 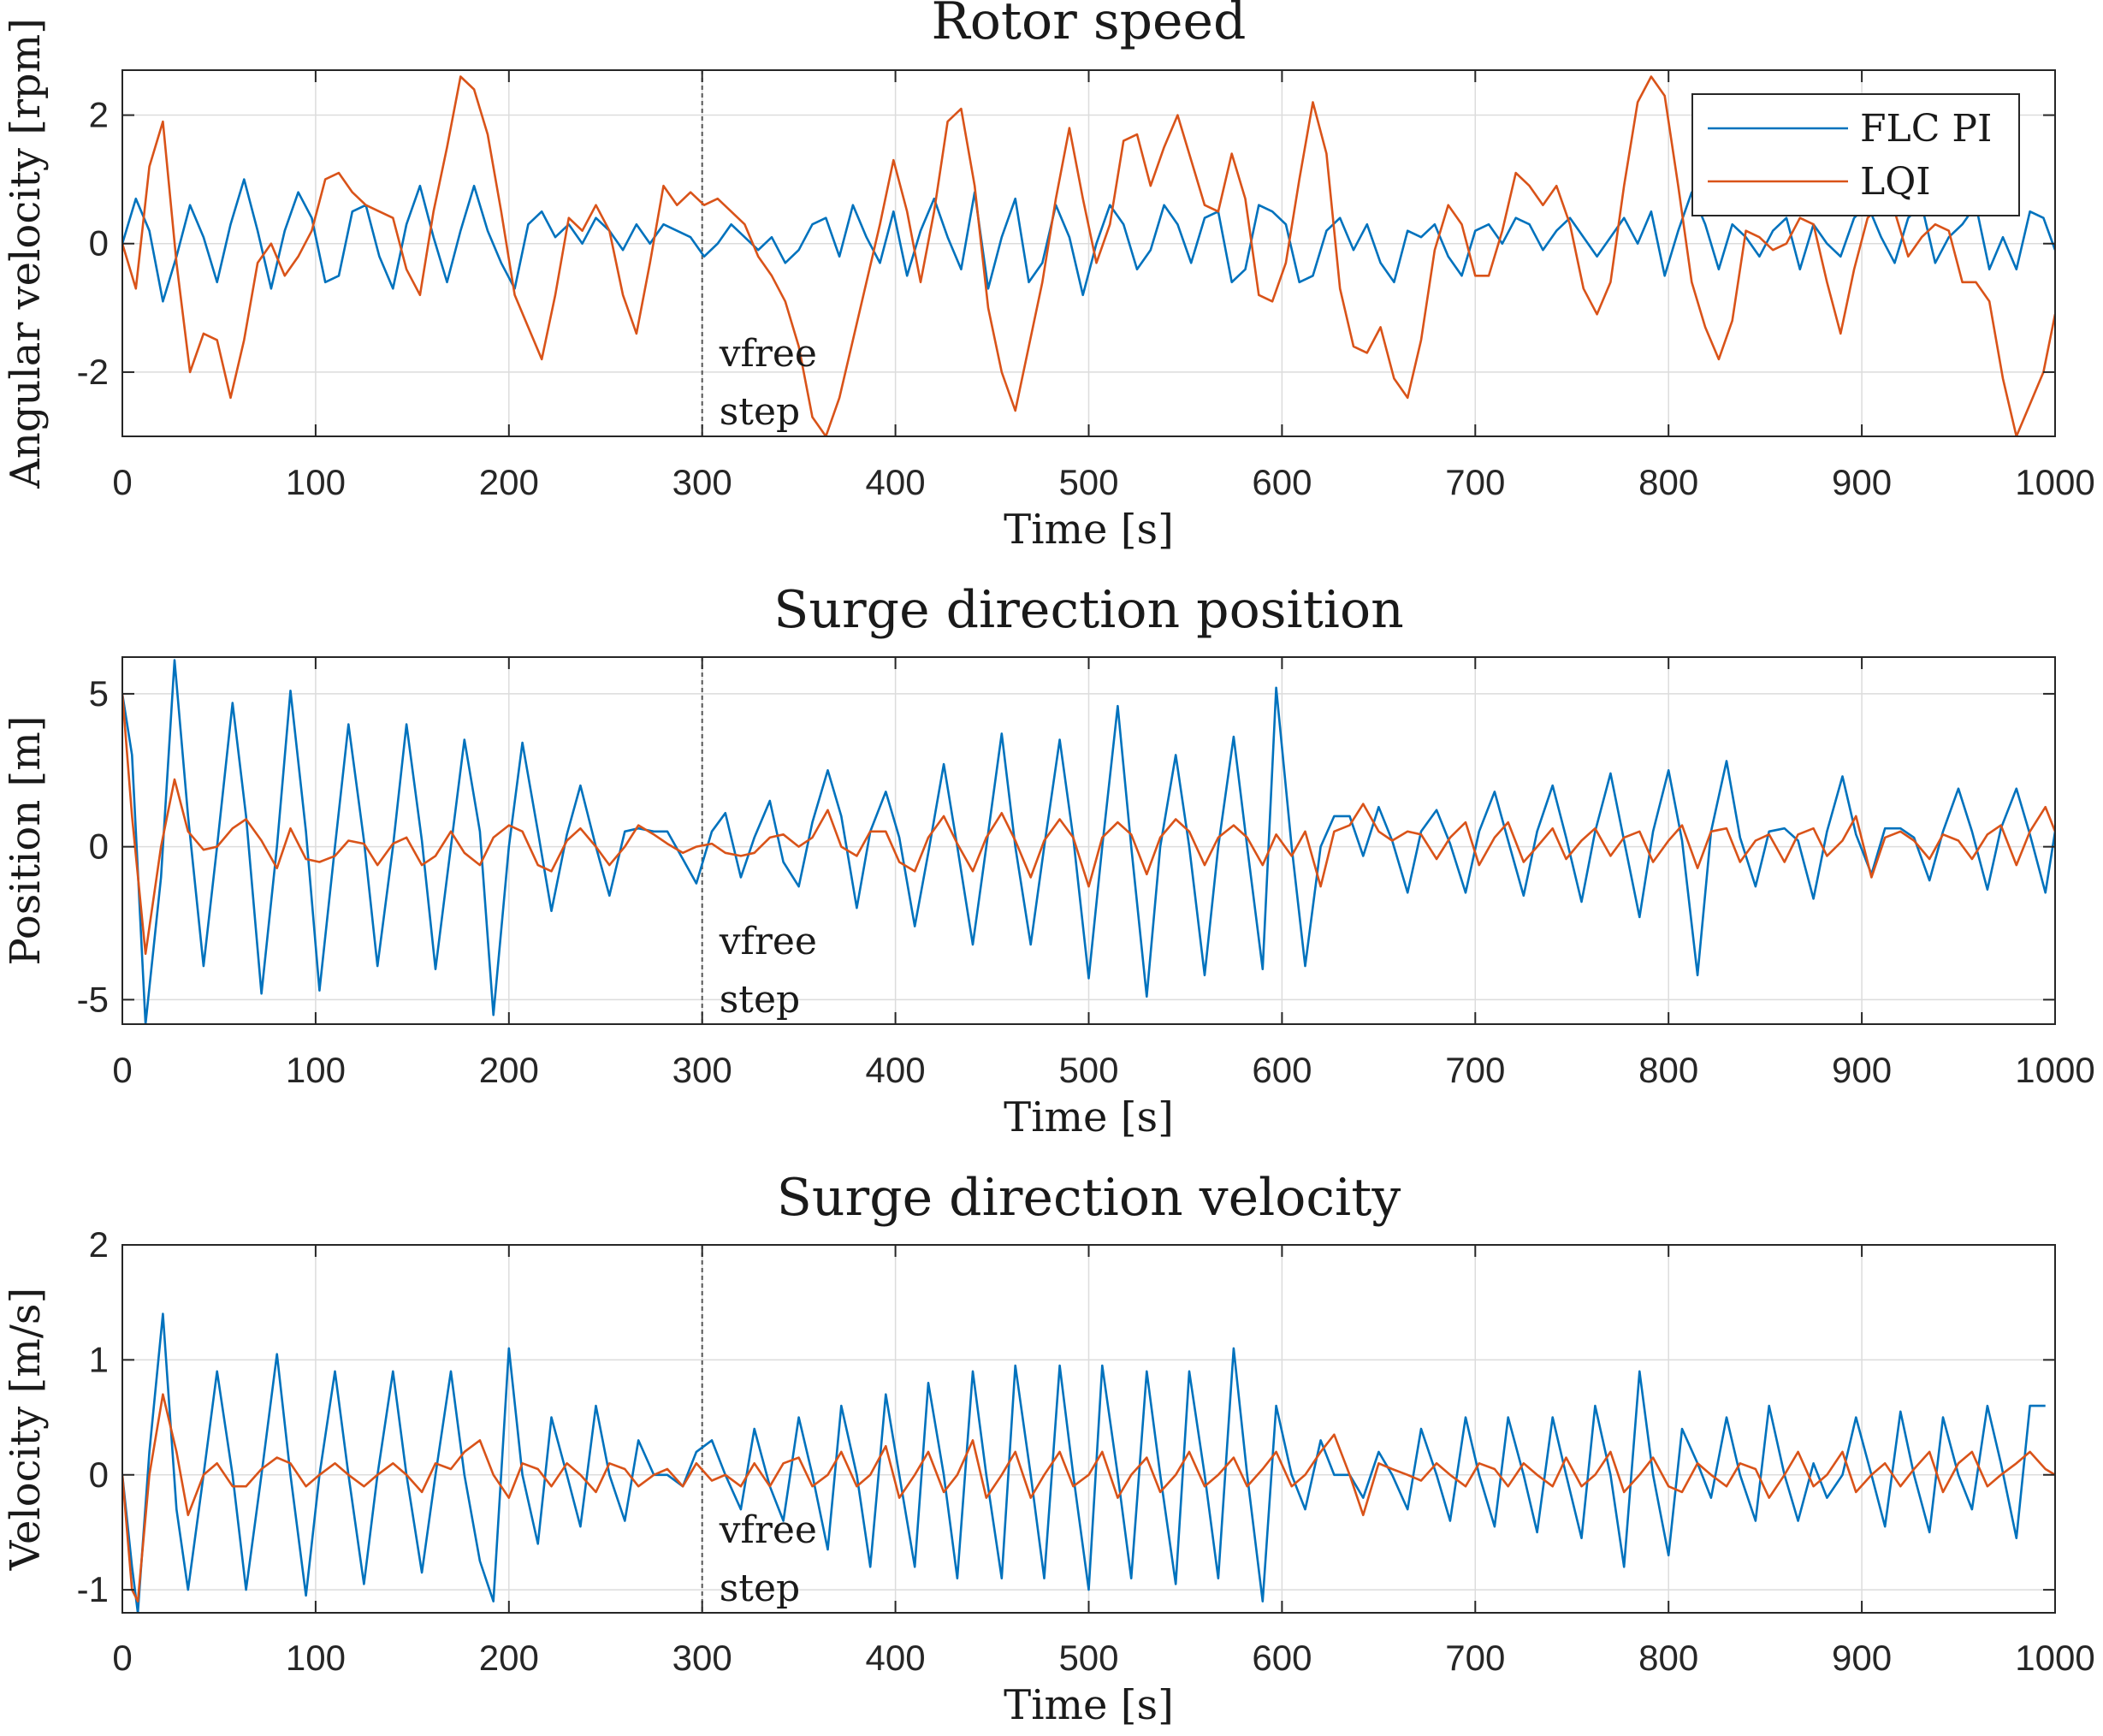 What do you see at coordinates (93, 372) in the screenshot?
I see `y-tick-label: -2` at bounding box center [93, 372].